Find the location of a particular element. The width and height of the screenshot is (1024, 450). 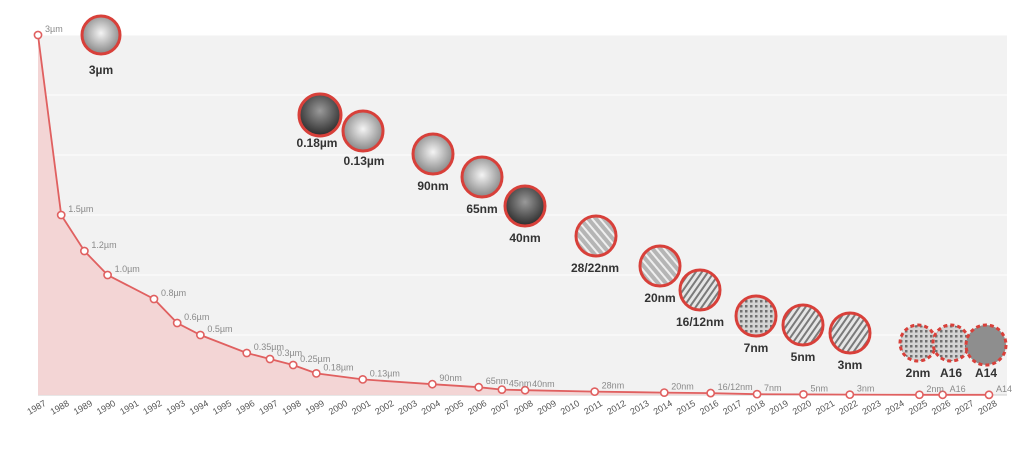

x-tick-label: 2022 is located at coordinates (848, 407).